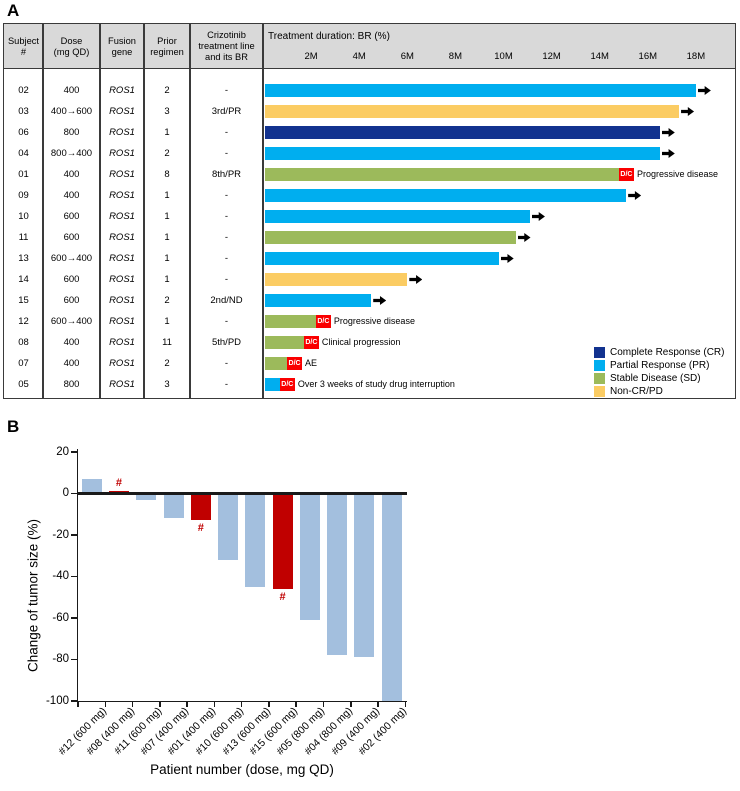 This screenshot has height=791, width=740. Describe the element at coordinates (23, 174) in the screenshot. I see `table-cell-subject: 01` at that location.